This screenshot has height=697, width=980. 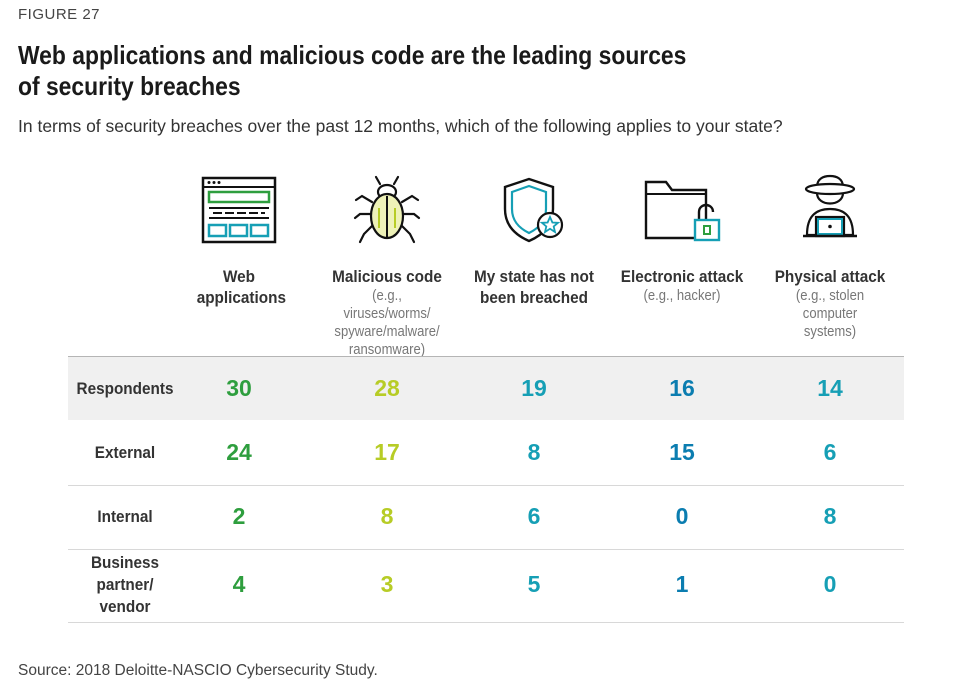 What do you see at coordinates (682, 584) in the screenshot?
I see `table-cell: 1` at bounding box center [682, 584].